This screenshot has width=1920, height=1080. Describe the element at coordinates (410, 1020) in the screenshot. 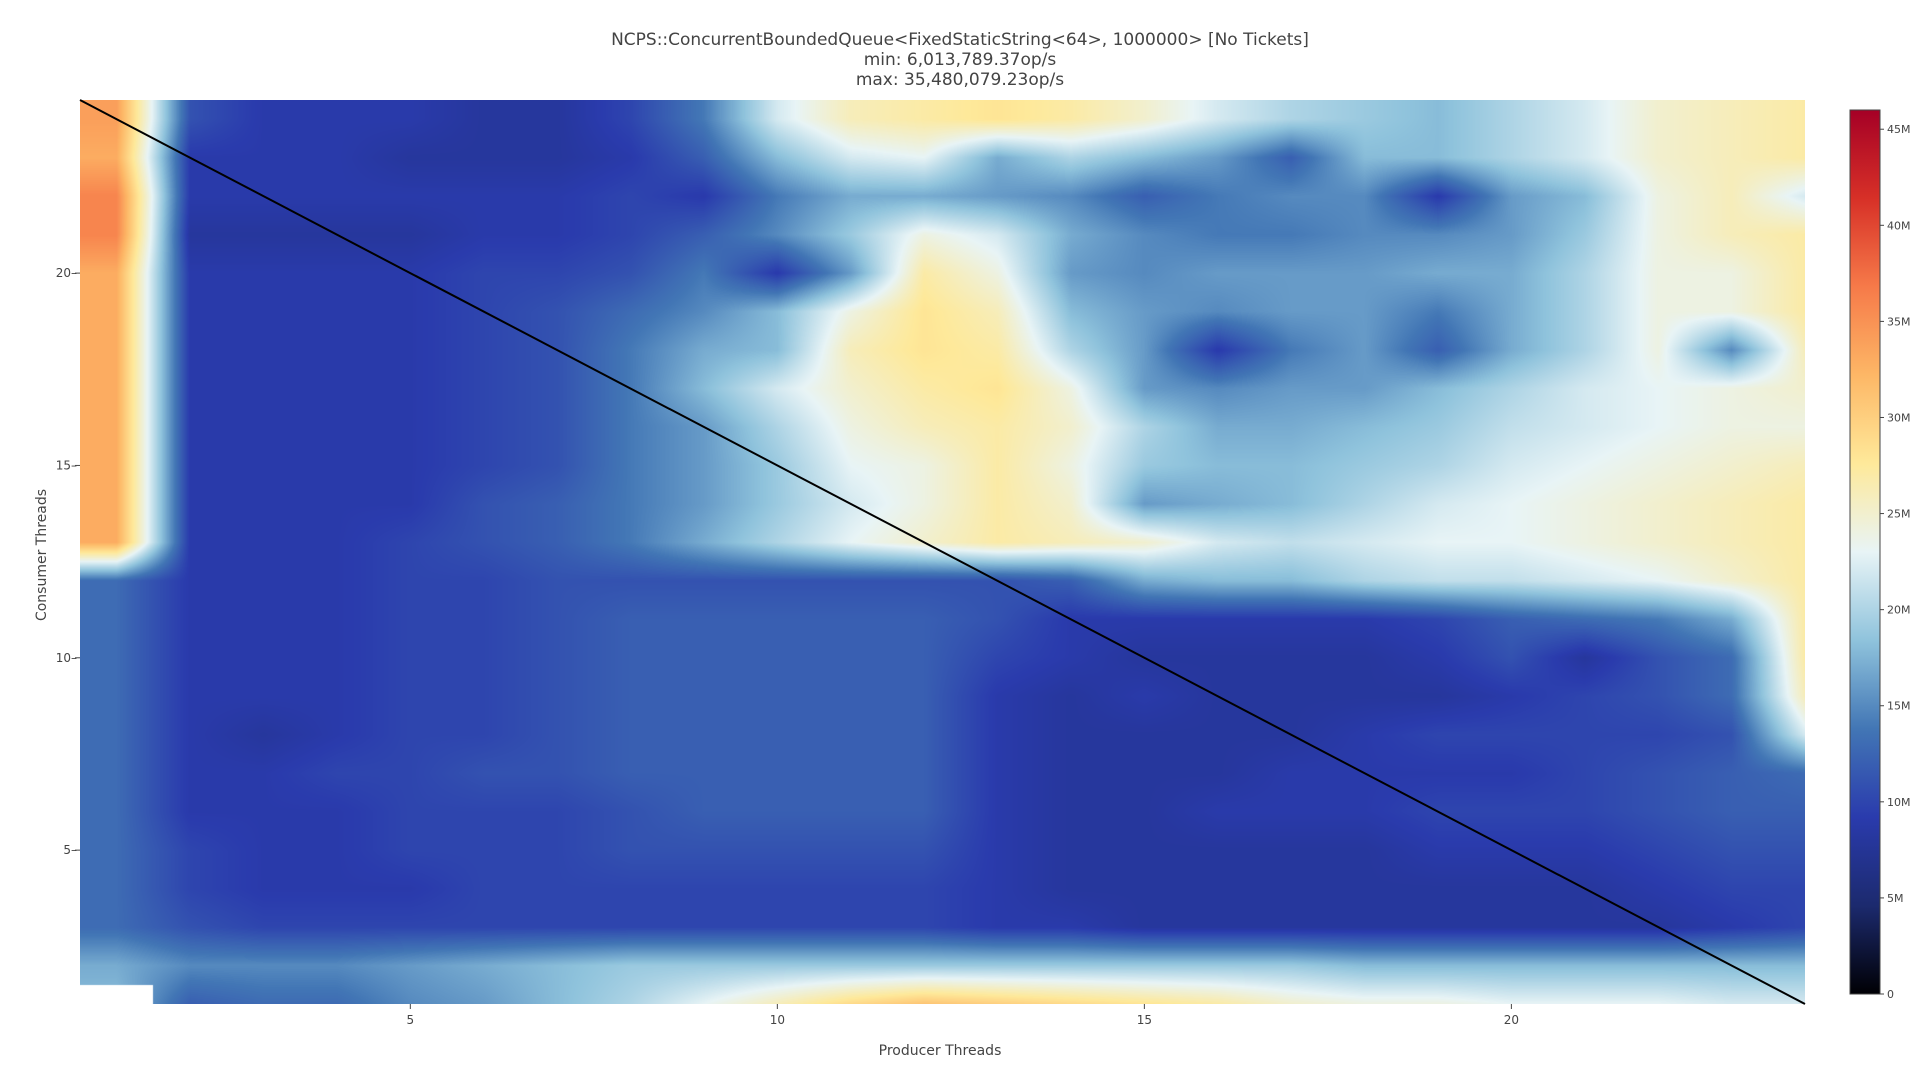

I see `x-tick-label: 5` at that location.